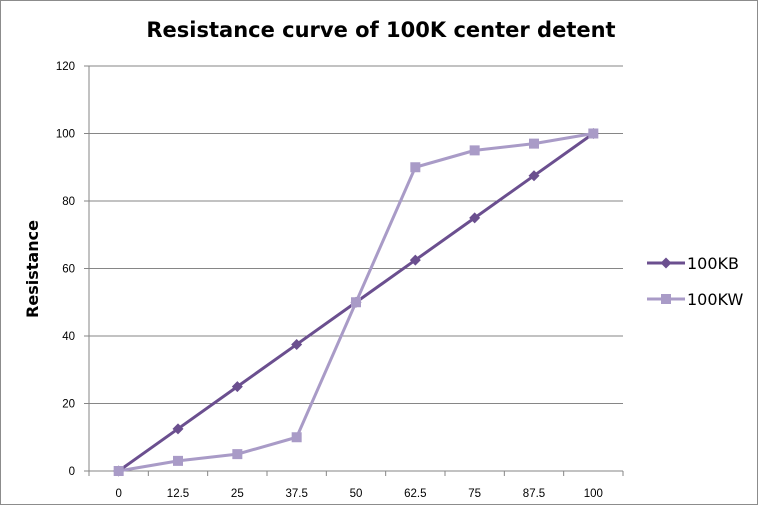 The image size is (758, 505). What do you see at coordinates (32, 269) in the screenshot?
I see `y-axis-label: Resistance` at bounding box center [32, 269].